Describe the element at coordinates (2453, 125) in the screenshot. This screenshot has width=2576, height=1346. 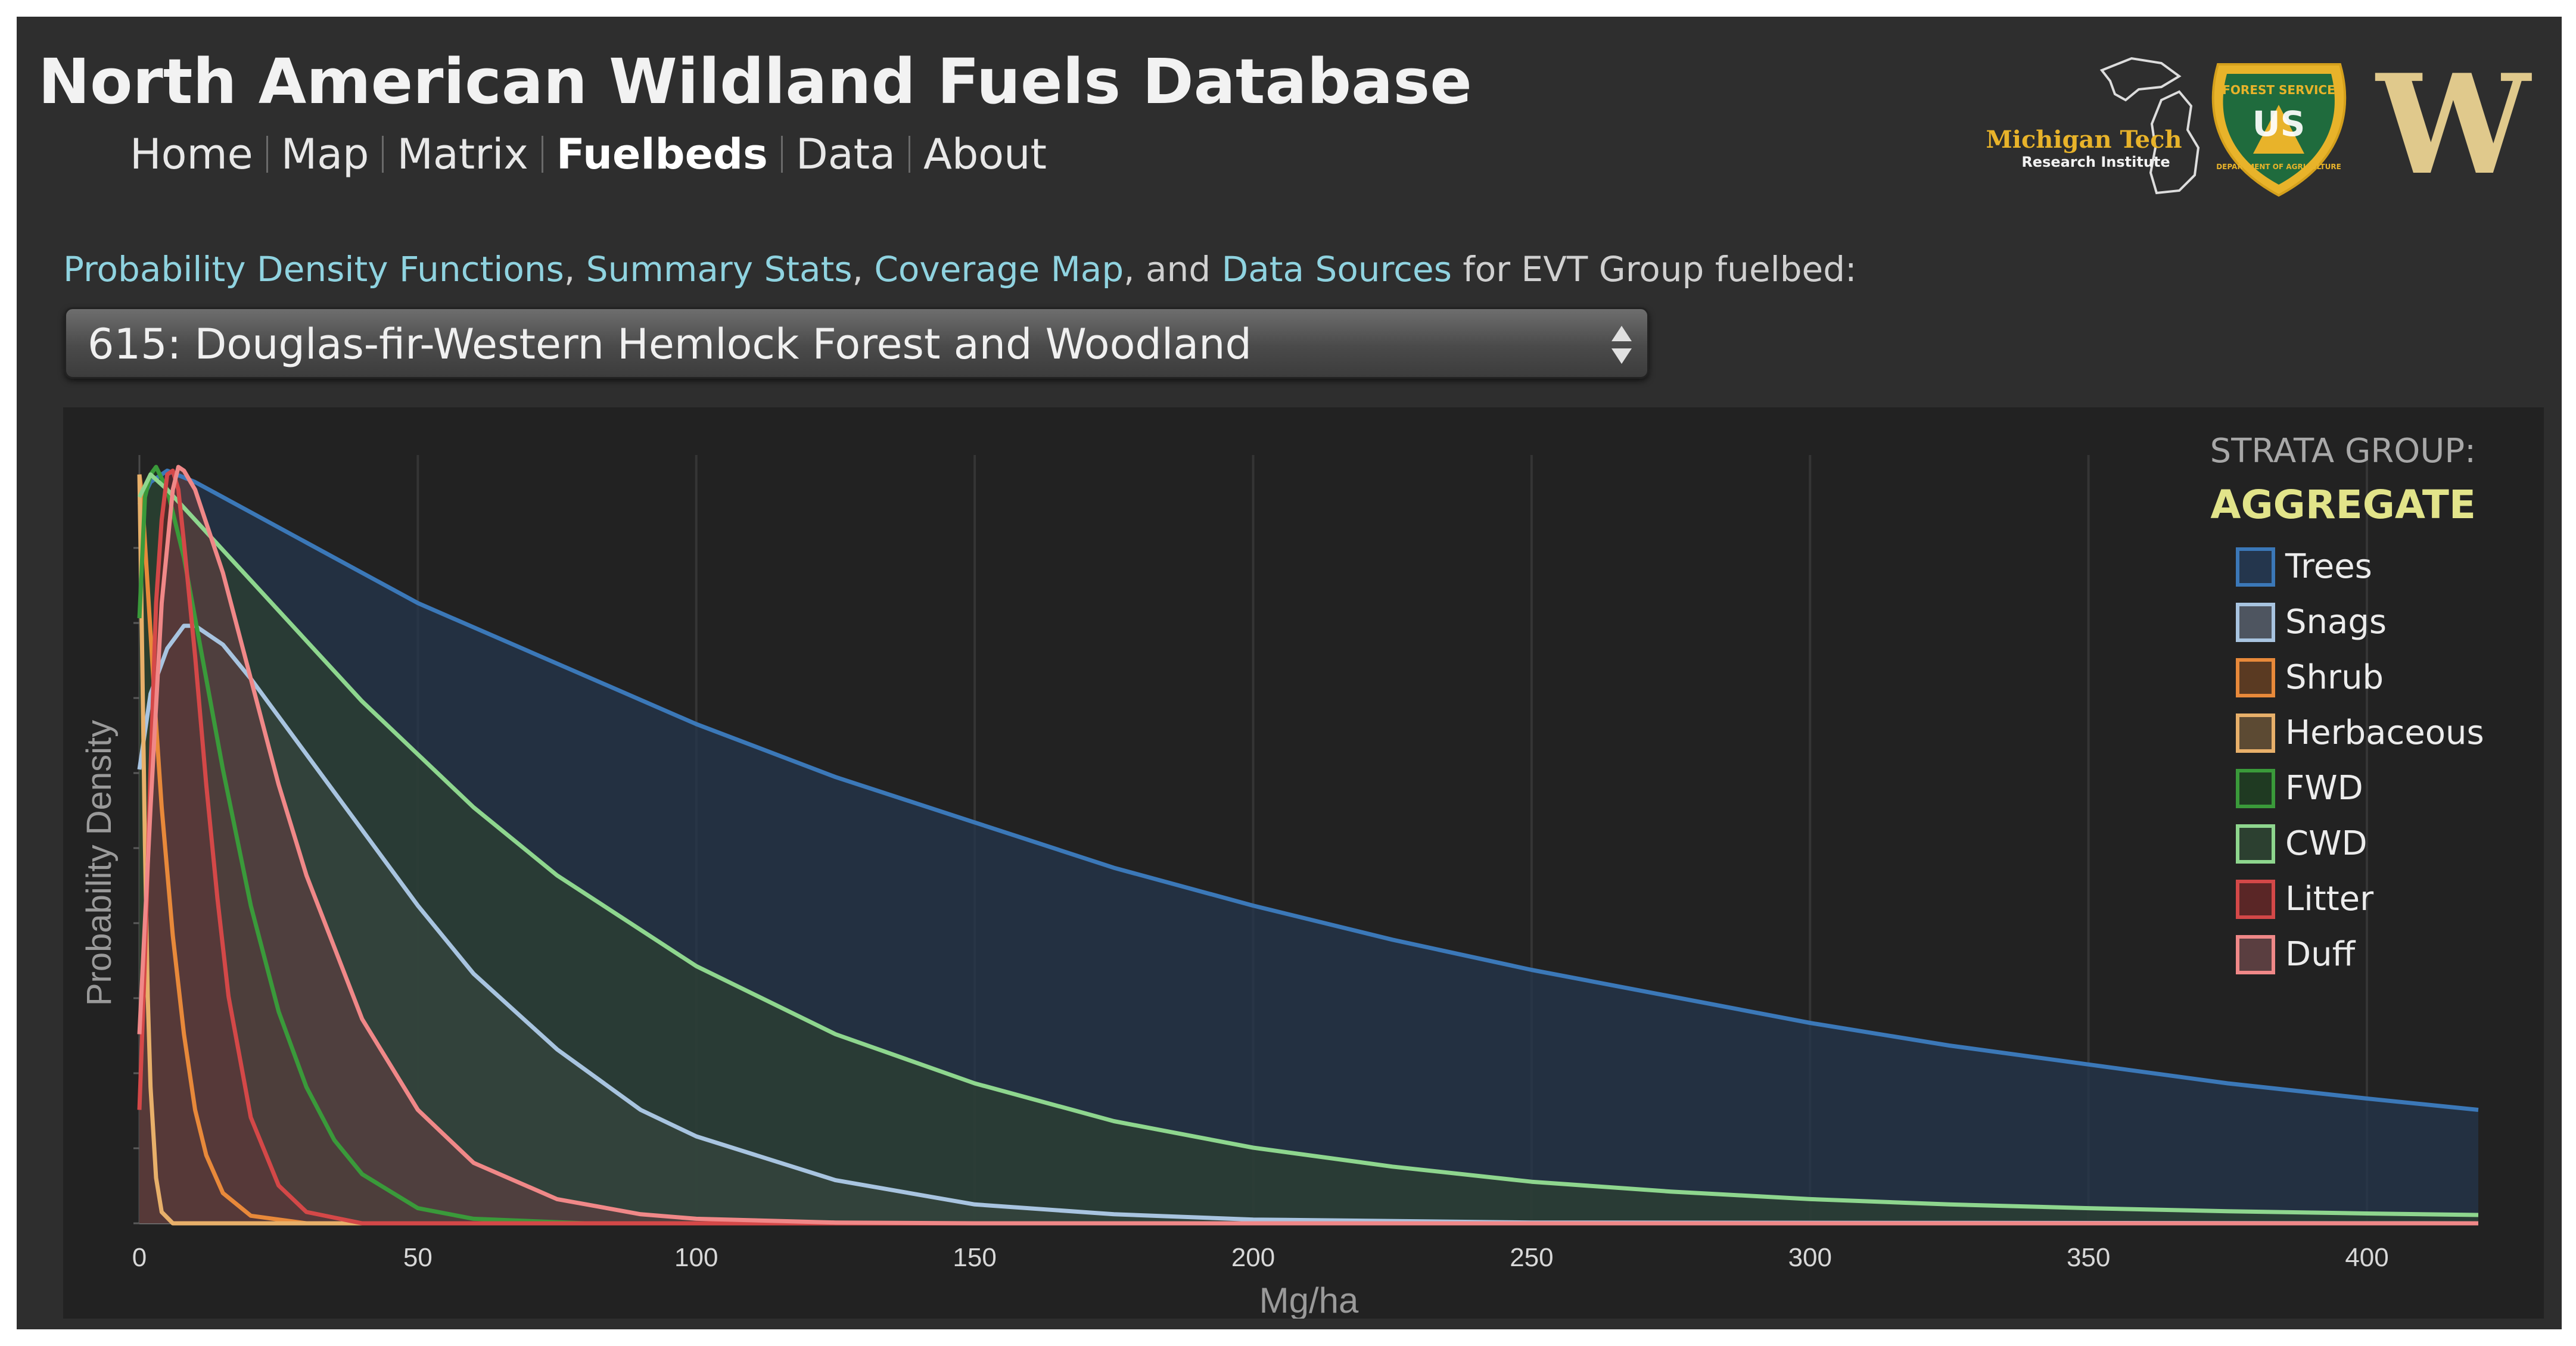
I see `uw-logo: W` at that location.